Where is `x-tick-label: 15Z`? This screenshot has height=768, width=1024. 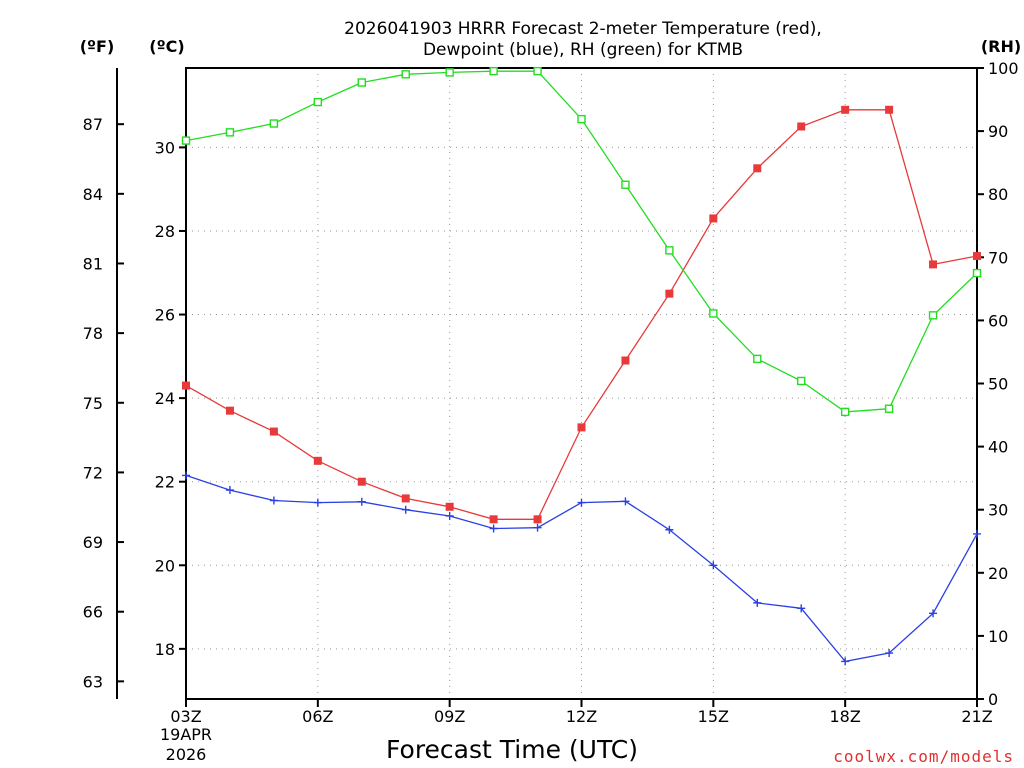
x-tick-label: 15Z is located at coordinates (713, 716).